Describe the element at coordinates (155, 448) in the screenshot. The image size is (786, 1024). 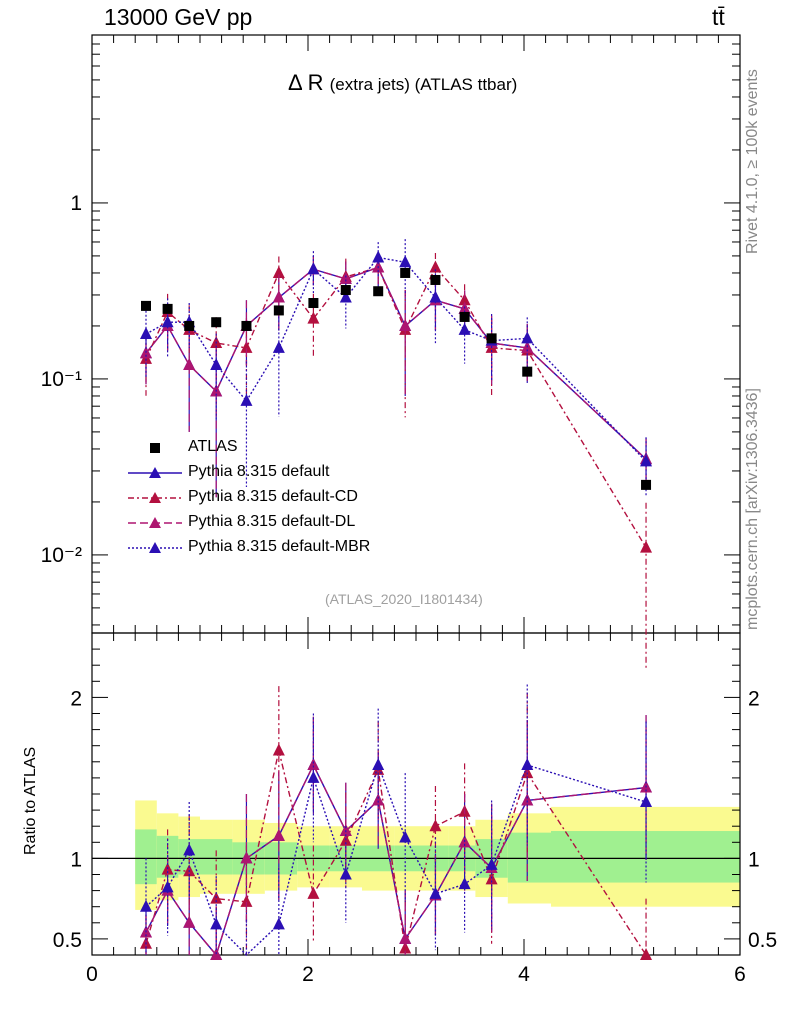
I see `legend-marker-atlas` at that location.